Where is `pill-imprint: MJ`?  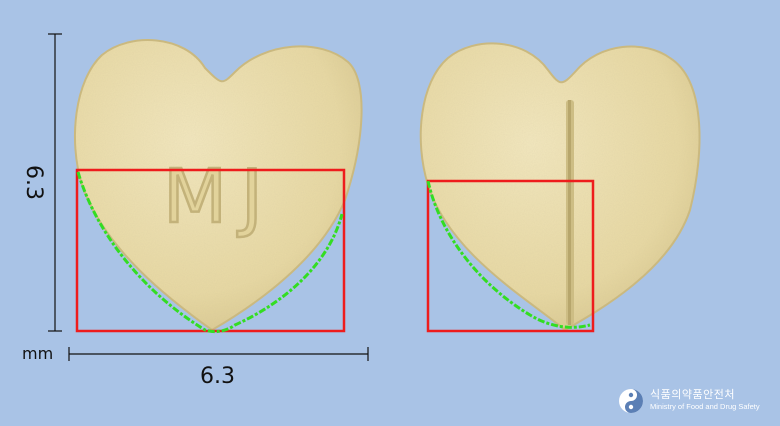 pill-imprint: MJ is located at coordinates (220, 197).